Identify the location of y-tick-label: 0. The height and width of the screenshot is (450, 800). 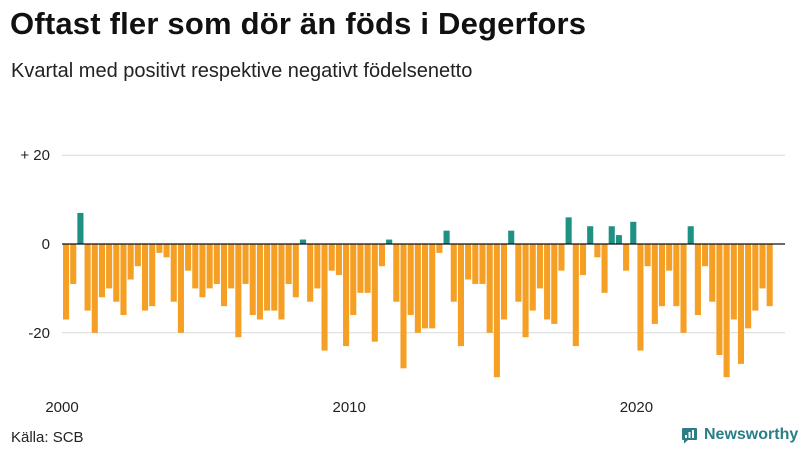
(46, 244).